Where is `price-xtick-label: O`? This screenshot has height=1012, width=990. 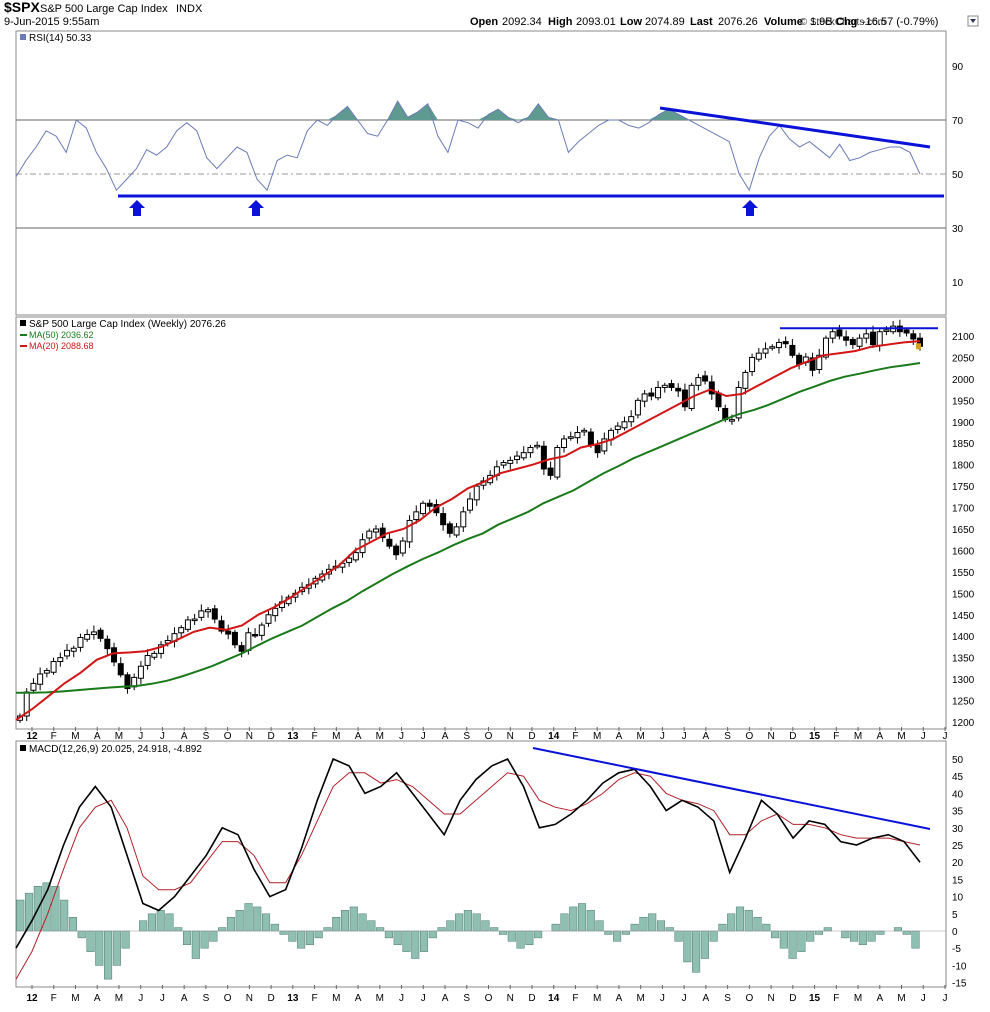
price-xtick-label: O is located at coordinates (228, 736).